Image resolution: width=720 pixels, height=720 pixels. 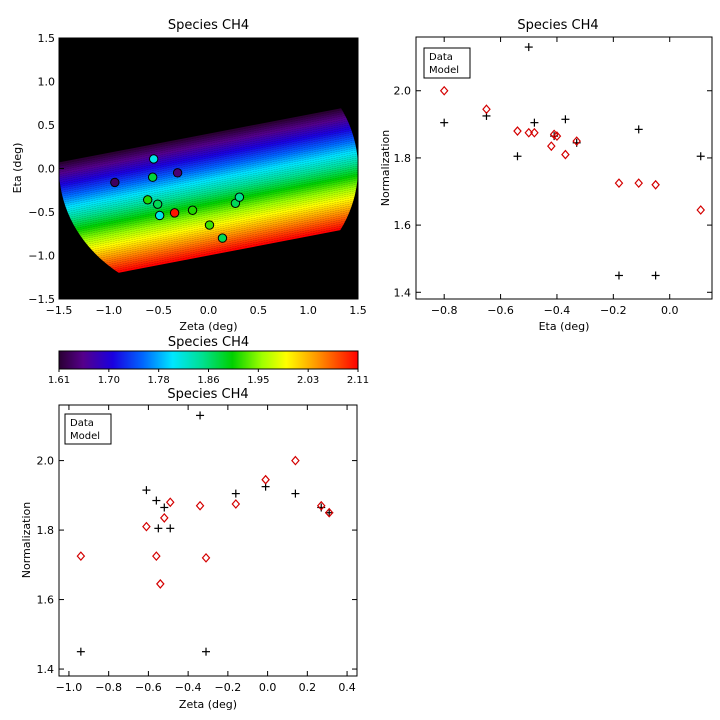 What do you see at coordinates (46, 530) in the screenshot?
I see `zeta-y-tick-label: 1.8` at bounding box center [46, 530].